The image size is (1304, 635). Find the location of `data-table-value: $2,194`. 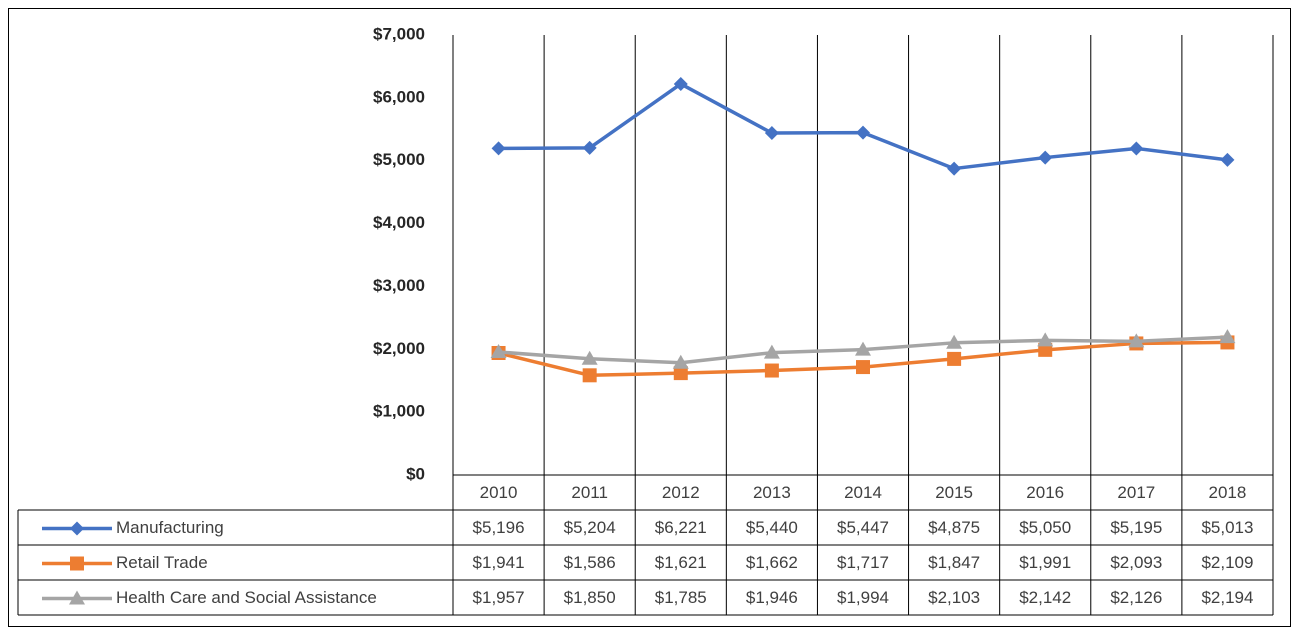

data-table-value: $2,194 is located at coordinates (1227, 597).